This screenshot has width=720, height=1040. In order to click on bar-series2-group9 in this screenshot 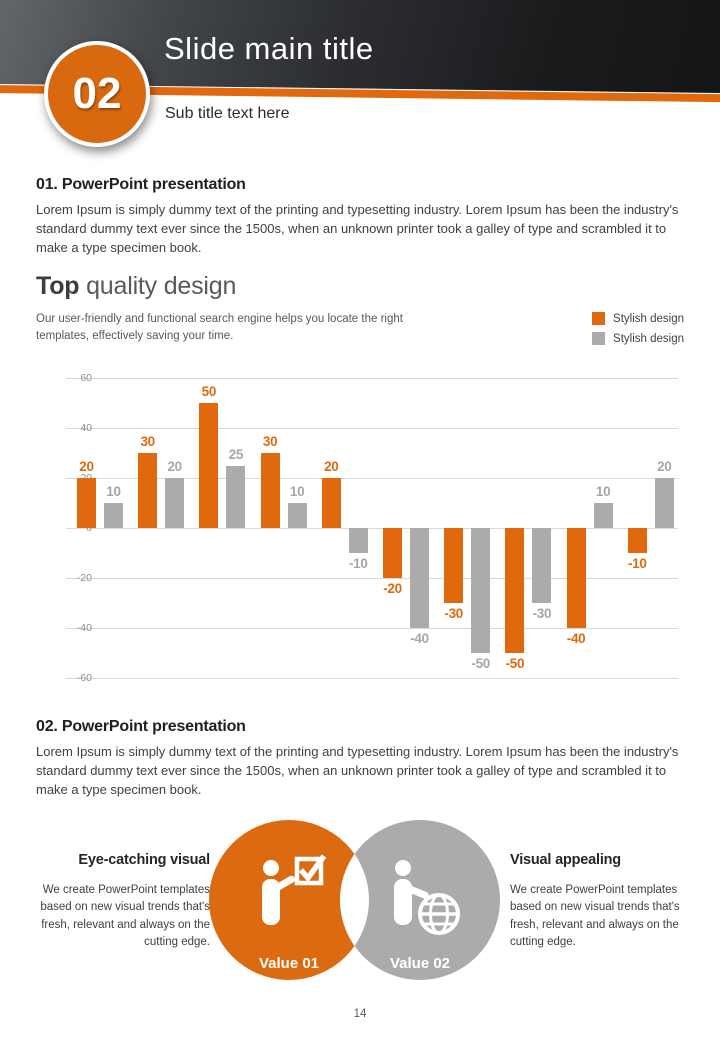, I will do `click(603, 515)`.